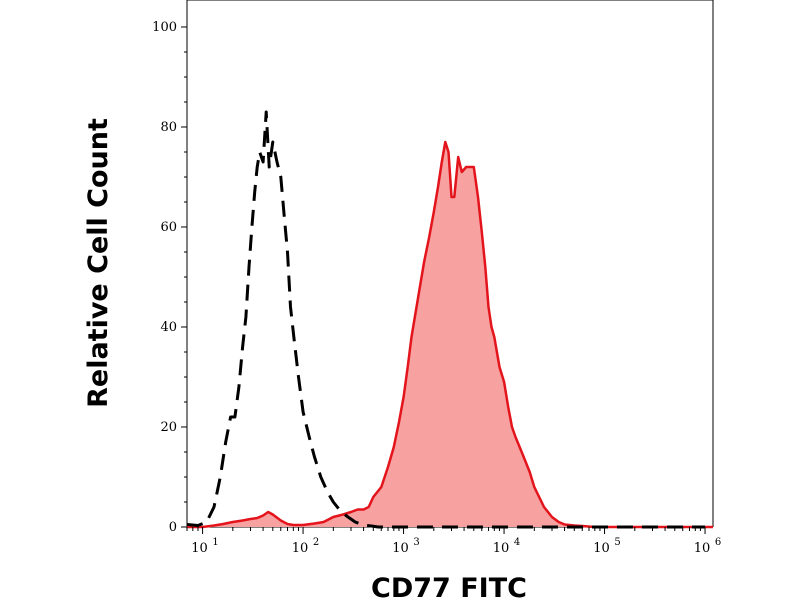  I want to click on x-tick-exponent: 5, so click(617, 542).